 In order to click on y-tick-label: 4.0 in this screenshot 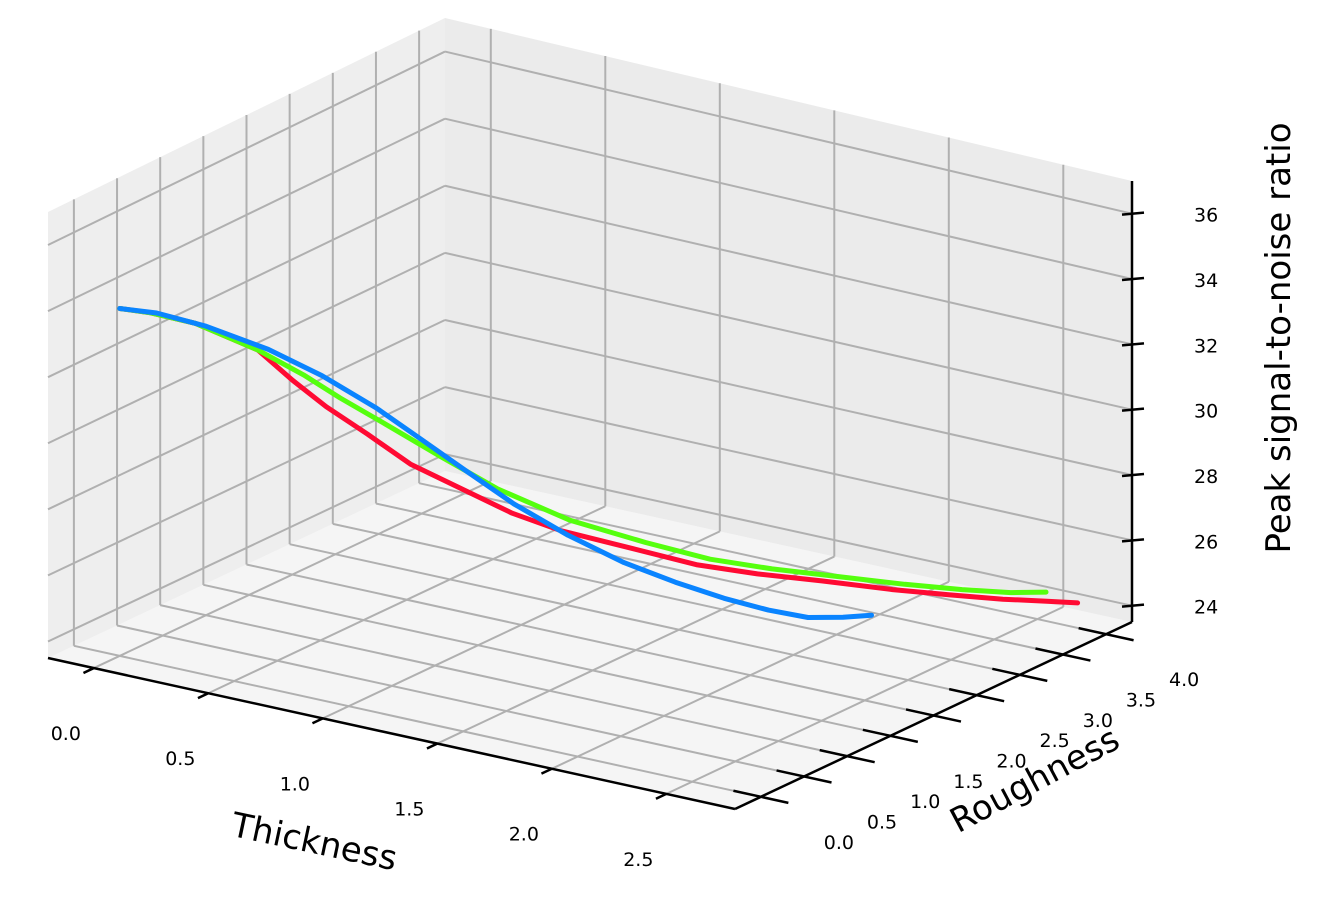, I will do `click(1184, 680)`.